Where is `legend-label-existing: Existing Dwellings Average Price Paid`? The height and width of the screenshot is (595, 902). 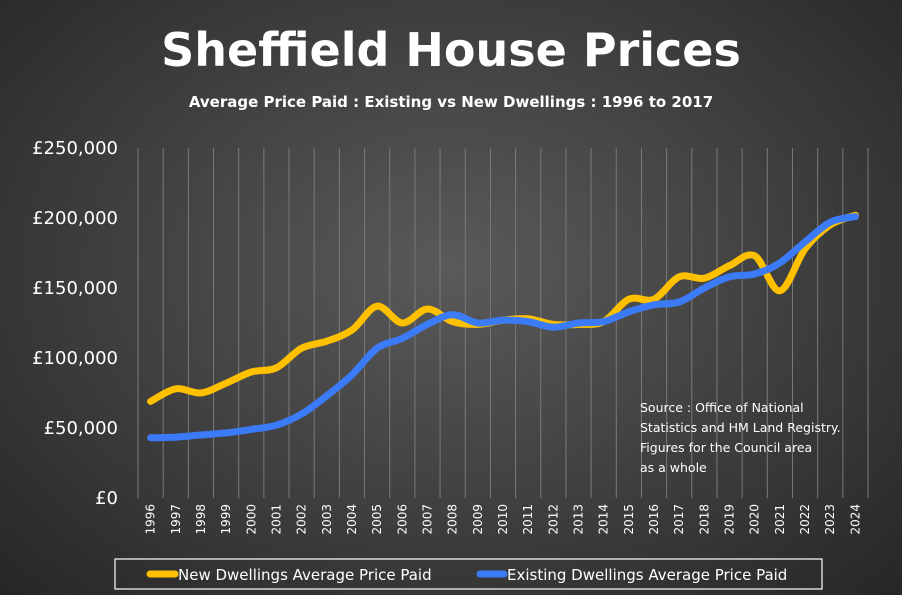 legend-label-existing: Existing Dwellings Average Price Paid is located at coordinates (647, 575).